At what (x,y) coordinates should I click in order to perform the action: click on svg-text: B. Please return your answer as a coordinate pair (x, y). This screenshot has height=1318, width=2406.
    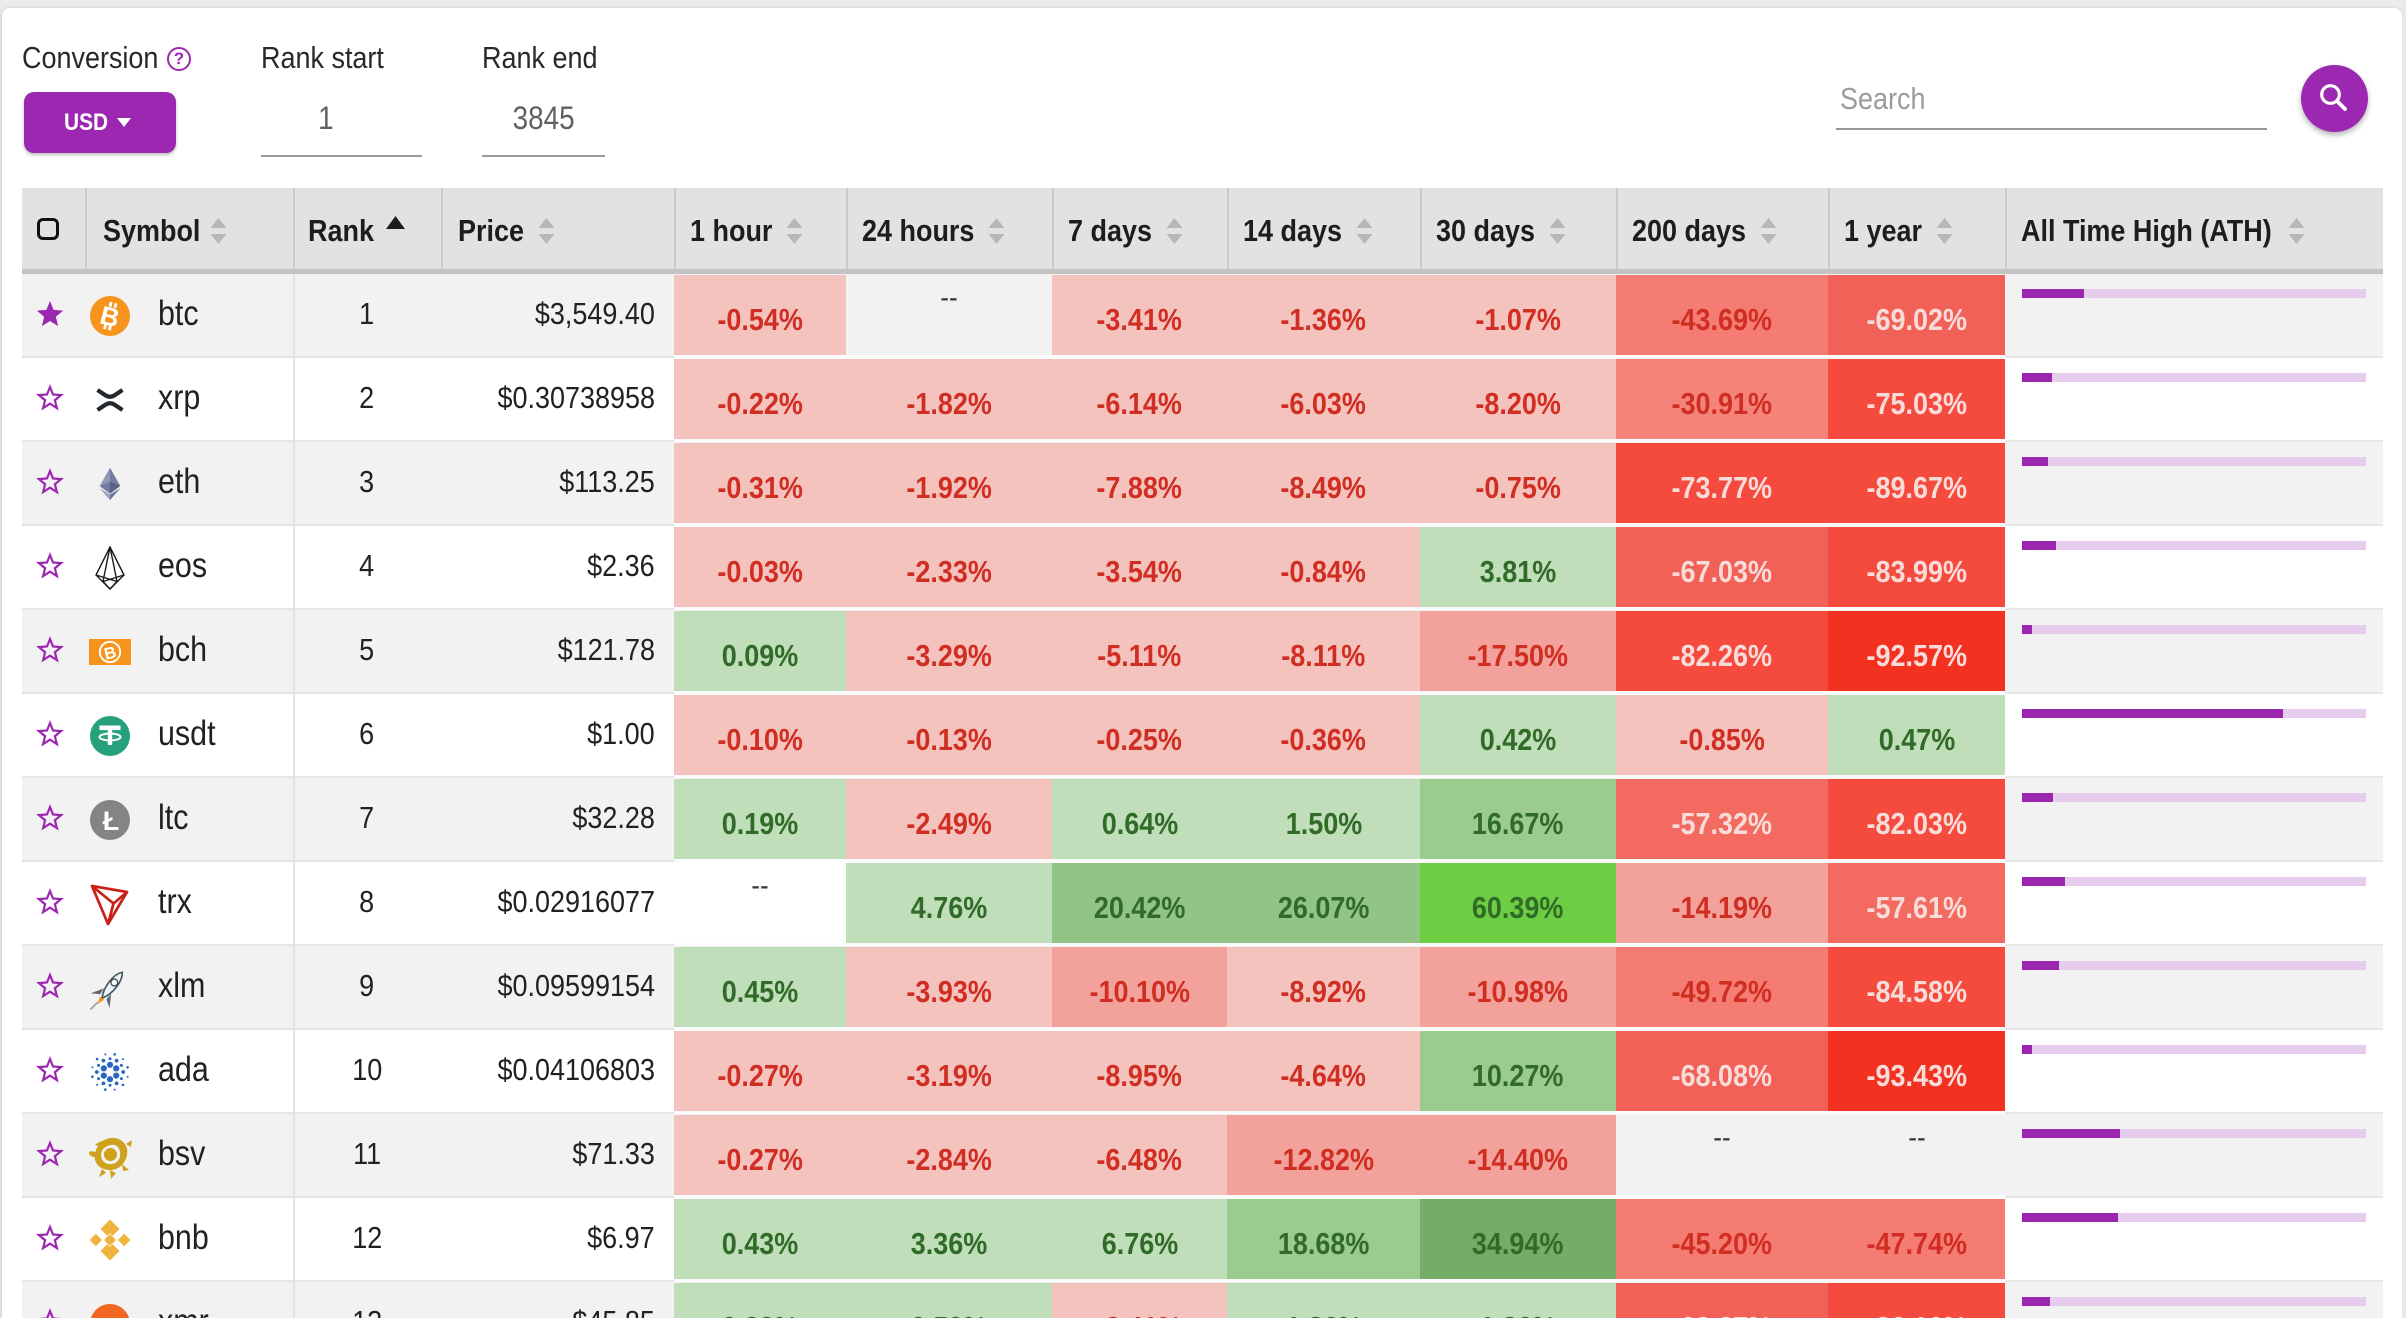
    Looking at the image, I should click on (110, 653).